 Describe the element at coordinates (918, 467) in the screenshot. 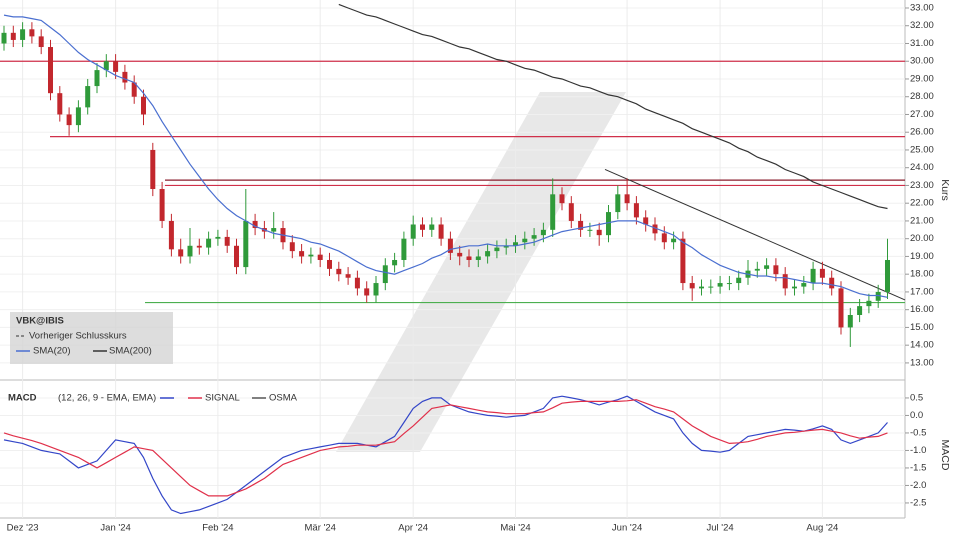

I see `y-tick-label: -1.5` at that location.